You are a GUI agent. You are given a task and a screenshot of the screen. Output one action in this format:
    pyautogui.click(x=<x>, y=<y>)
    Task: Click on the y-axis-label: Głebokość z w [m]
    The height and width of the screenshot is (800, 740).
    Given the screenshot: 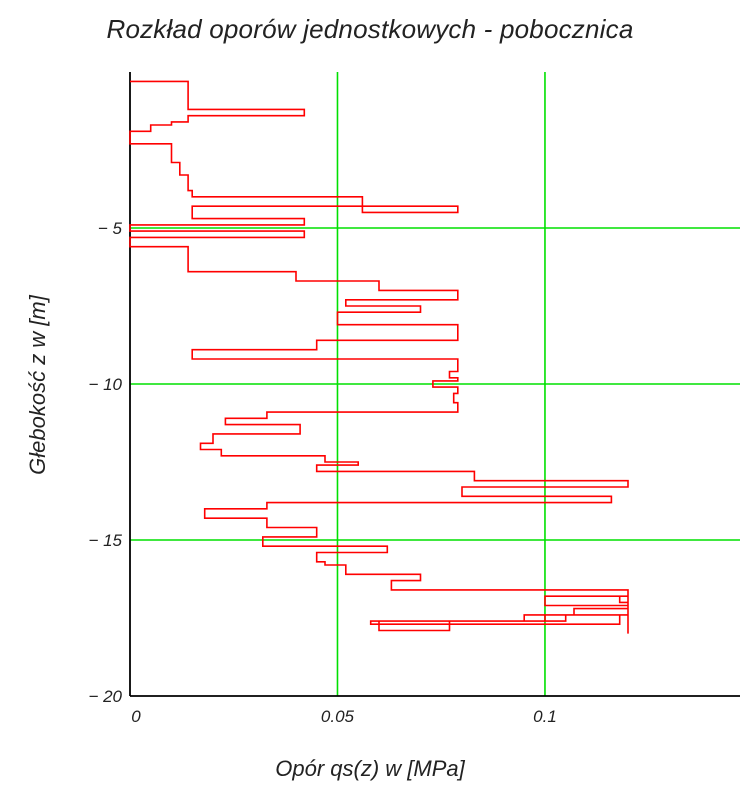 What is the action you would take?
    pyautogui.click(x=37, y=385)
    